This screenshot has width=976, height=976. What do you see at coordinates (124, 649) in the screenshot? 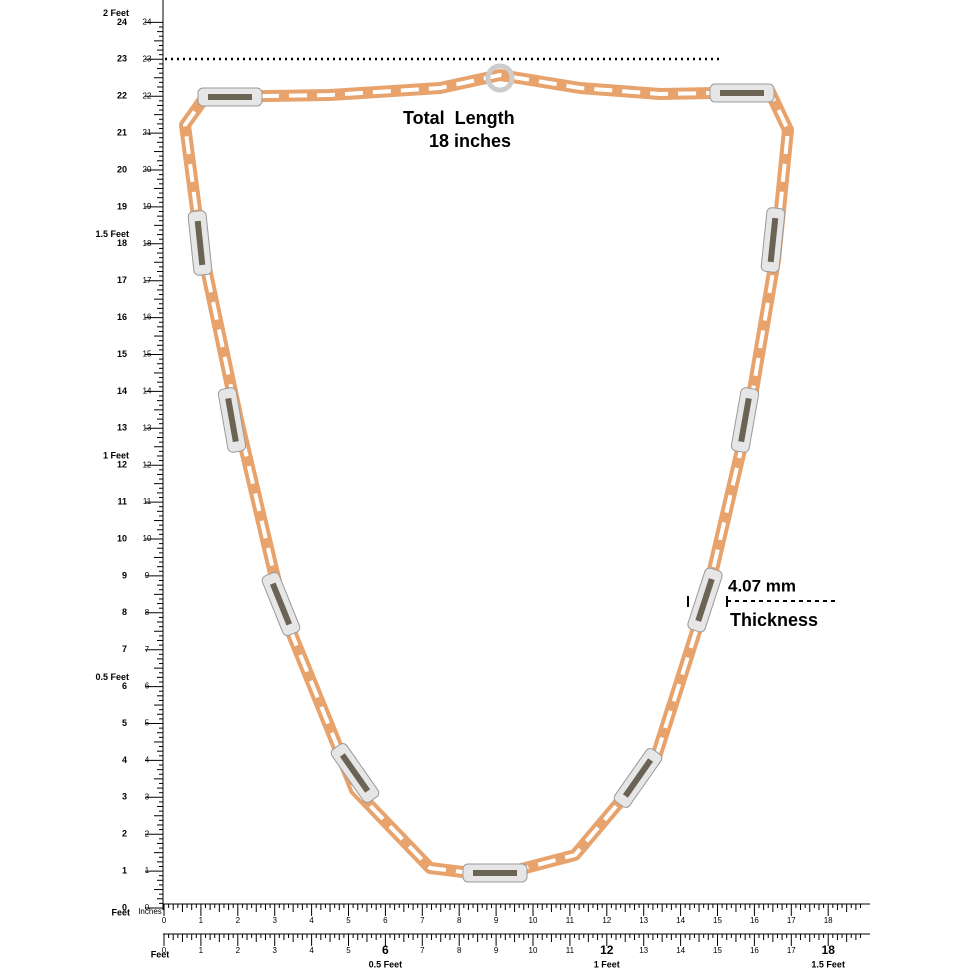
I see `outer-inch-label: 7` at bounding box center [124, 649].